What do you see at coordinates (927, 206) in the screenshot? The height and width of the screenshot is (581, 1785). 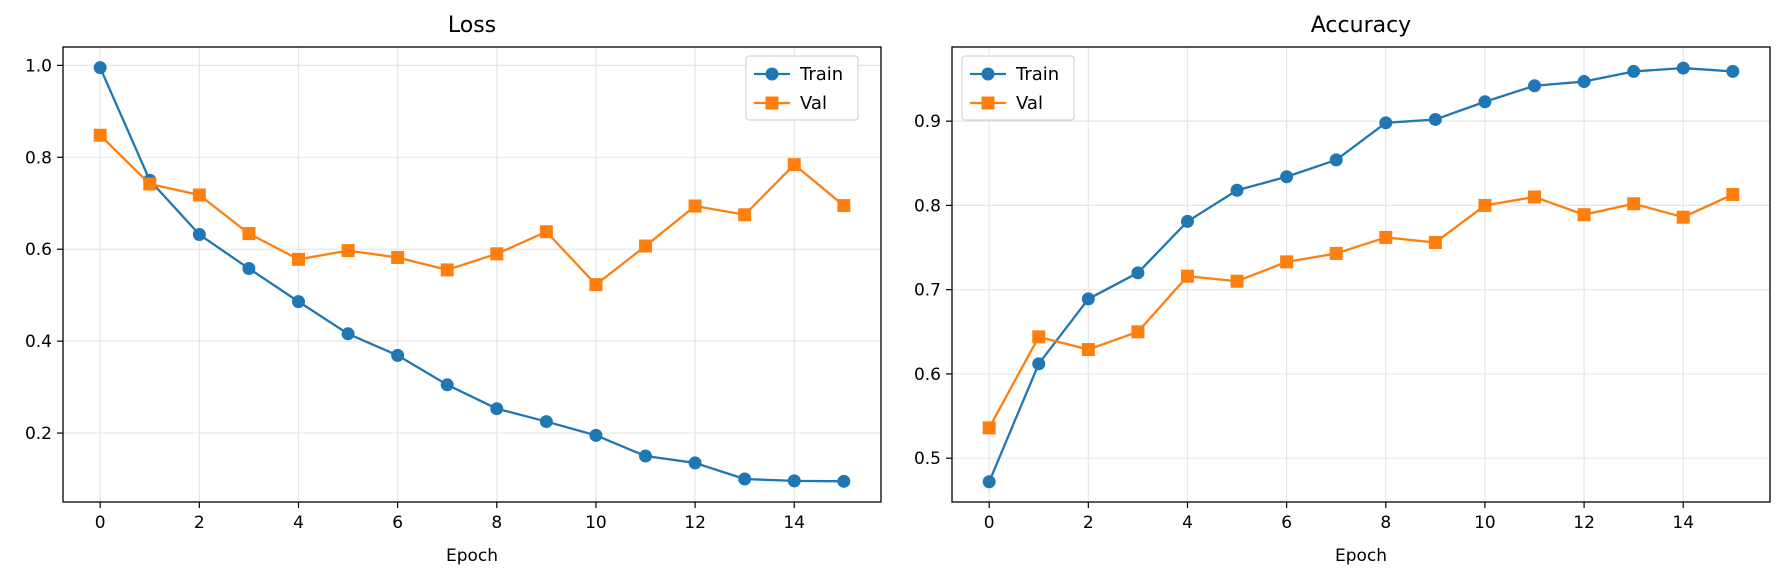 I see `accuracy-y-tick-label: 0.8` at bounding box center [927, 206].